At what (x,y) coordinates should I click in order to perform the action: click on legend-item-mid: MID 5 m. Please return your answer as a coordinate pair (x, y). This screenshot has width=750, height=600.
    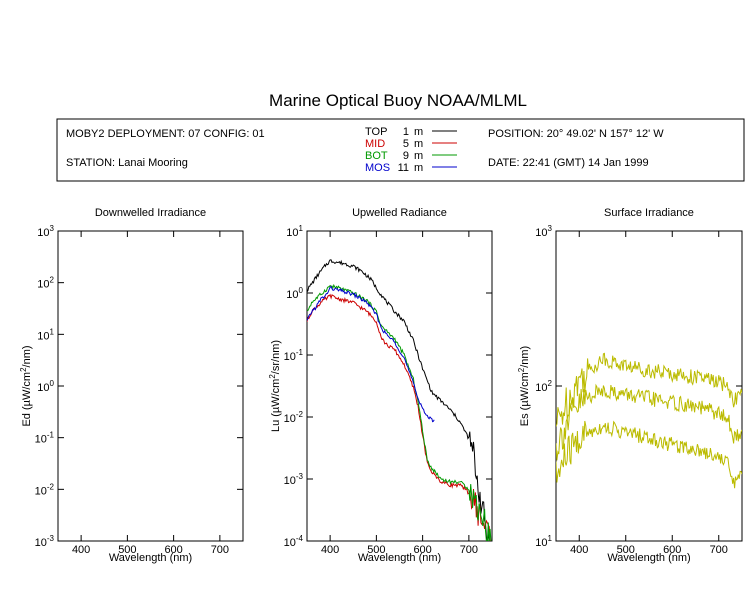
    Looking at the image, I should click on (411, 144).